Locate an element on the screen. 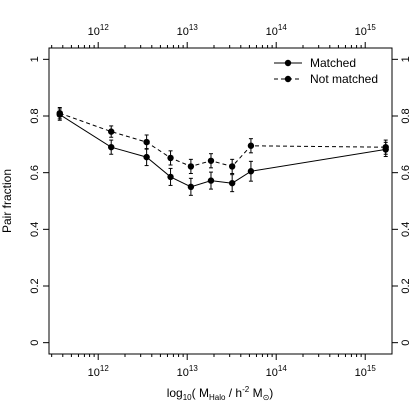  x-tick-label-bottom: 1013 is located at coordinates (188, 371).